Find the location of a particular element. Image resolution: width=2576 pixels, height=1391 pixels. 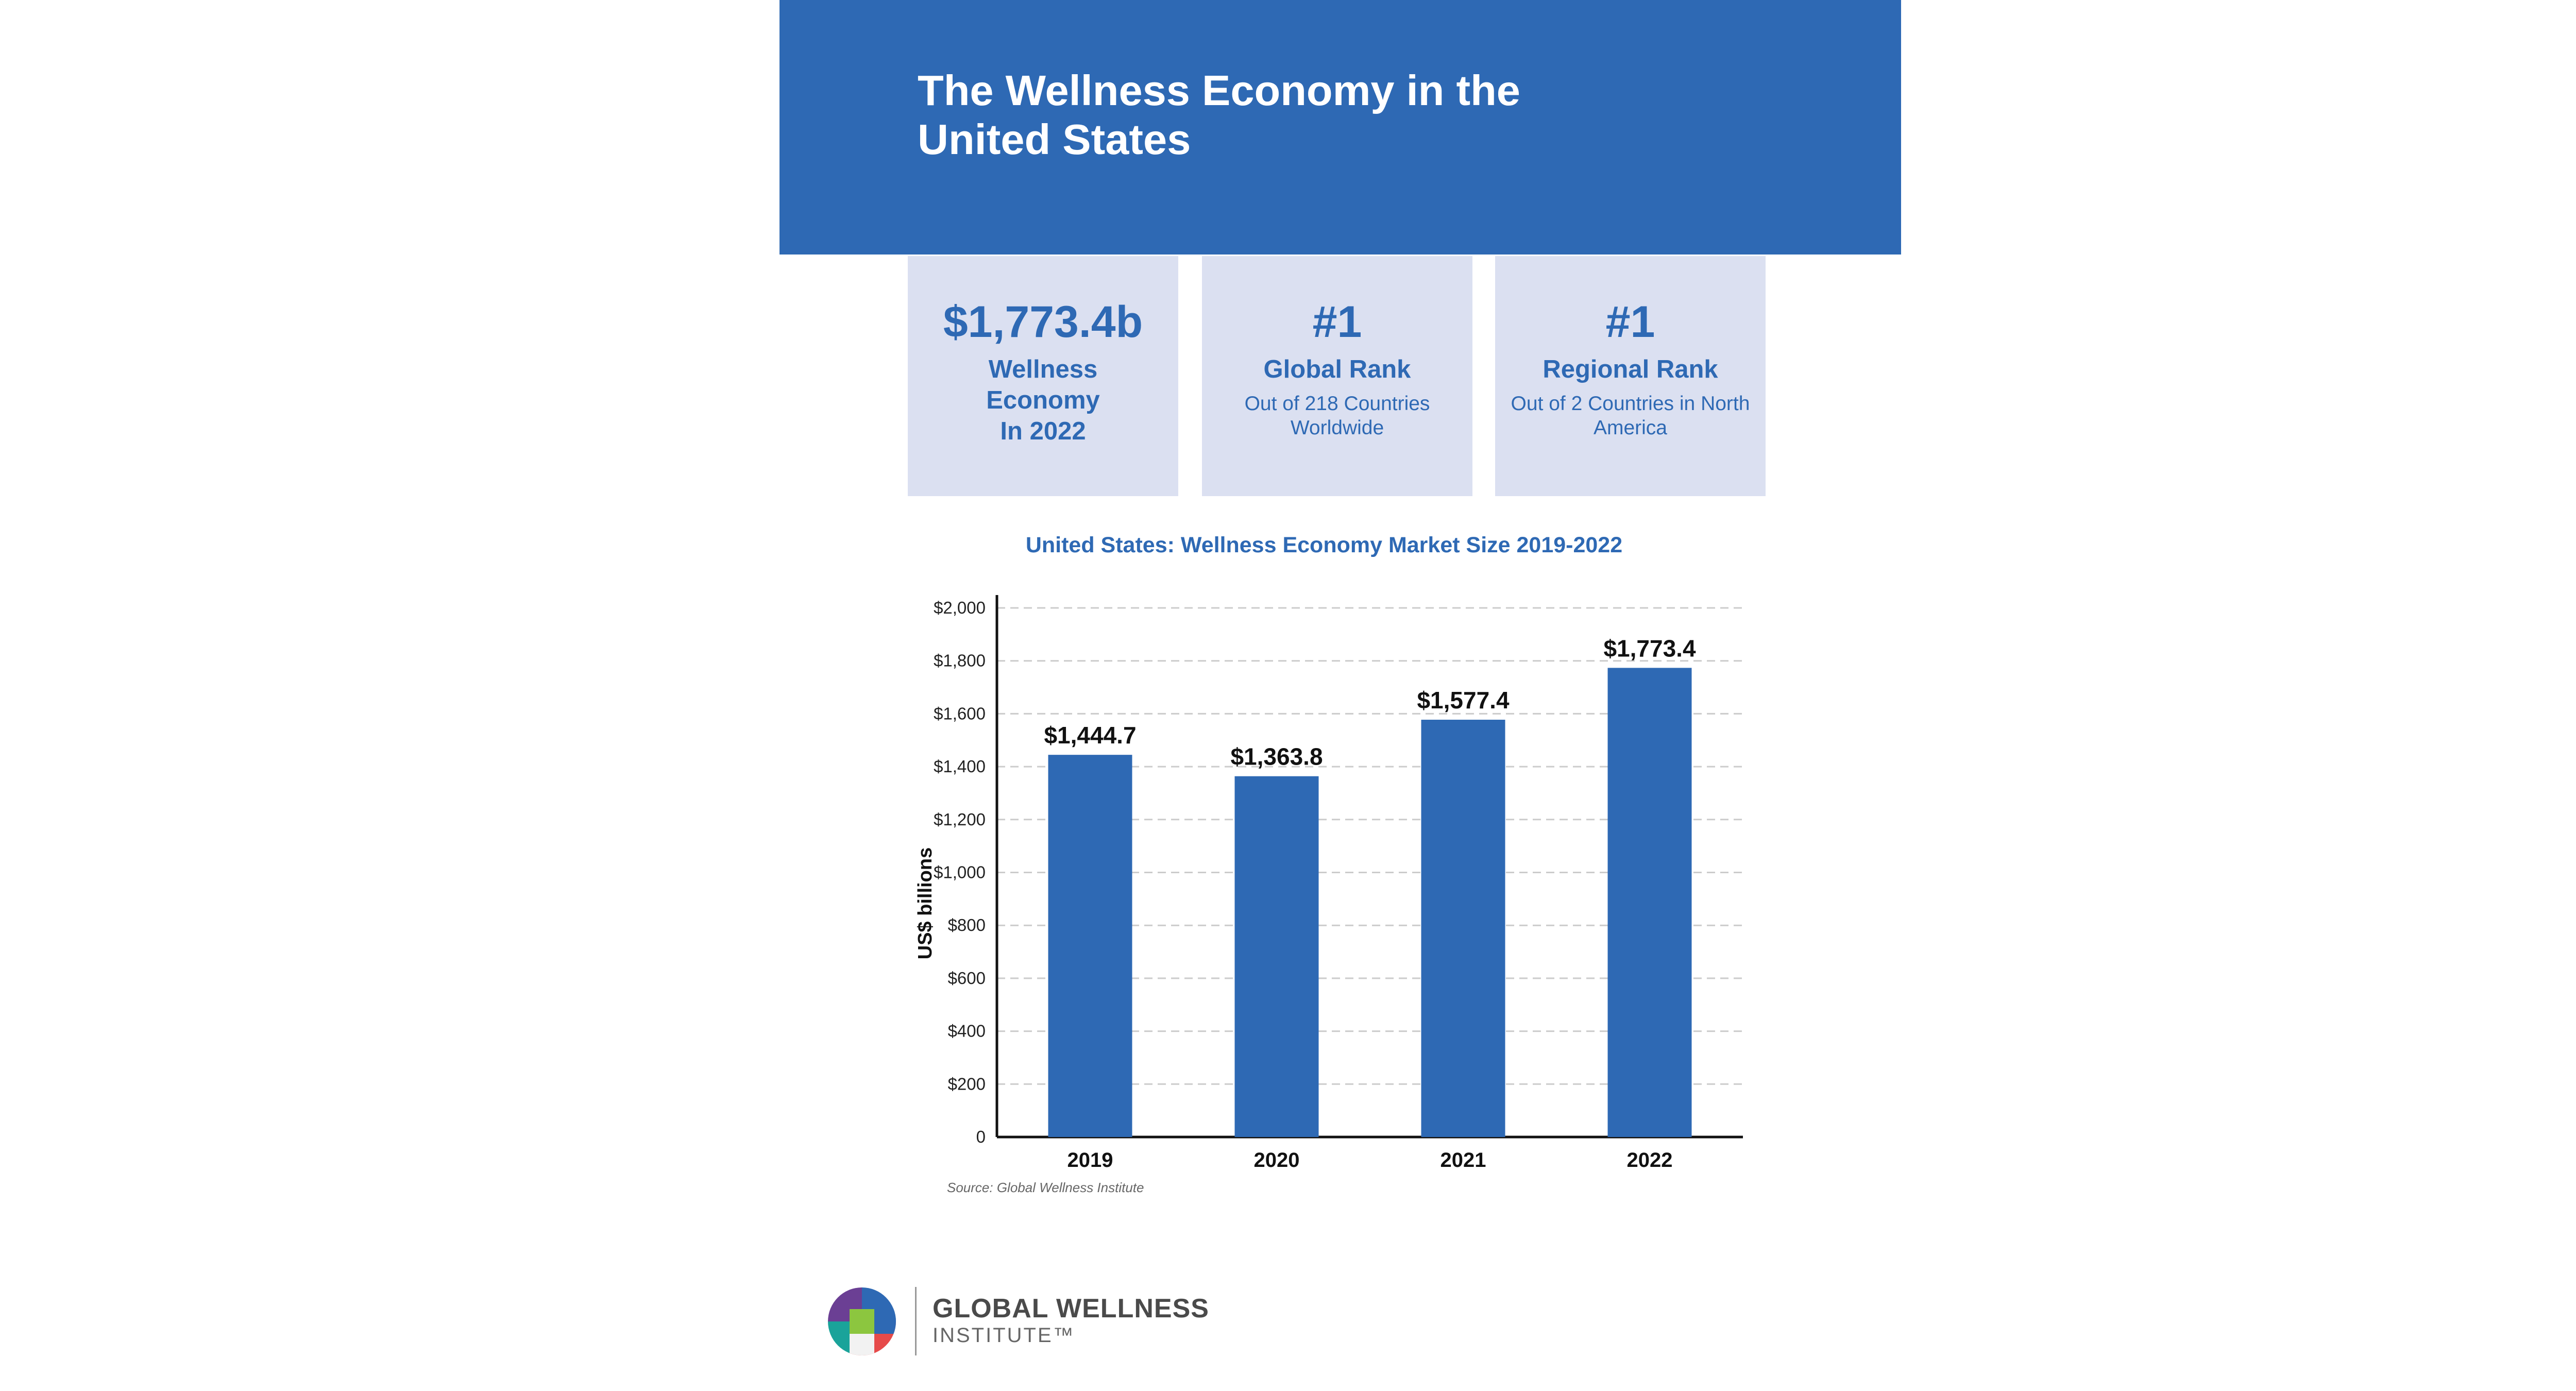

y-tick-label: $1,200 is located at coordinates (960, 819).